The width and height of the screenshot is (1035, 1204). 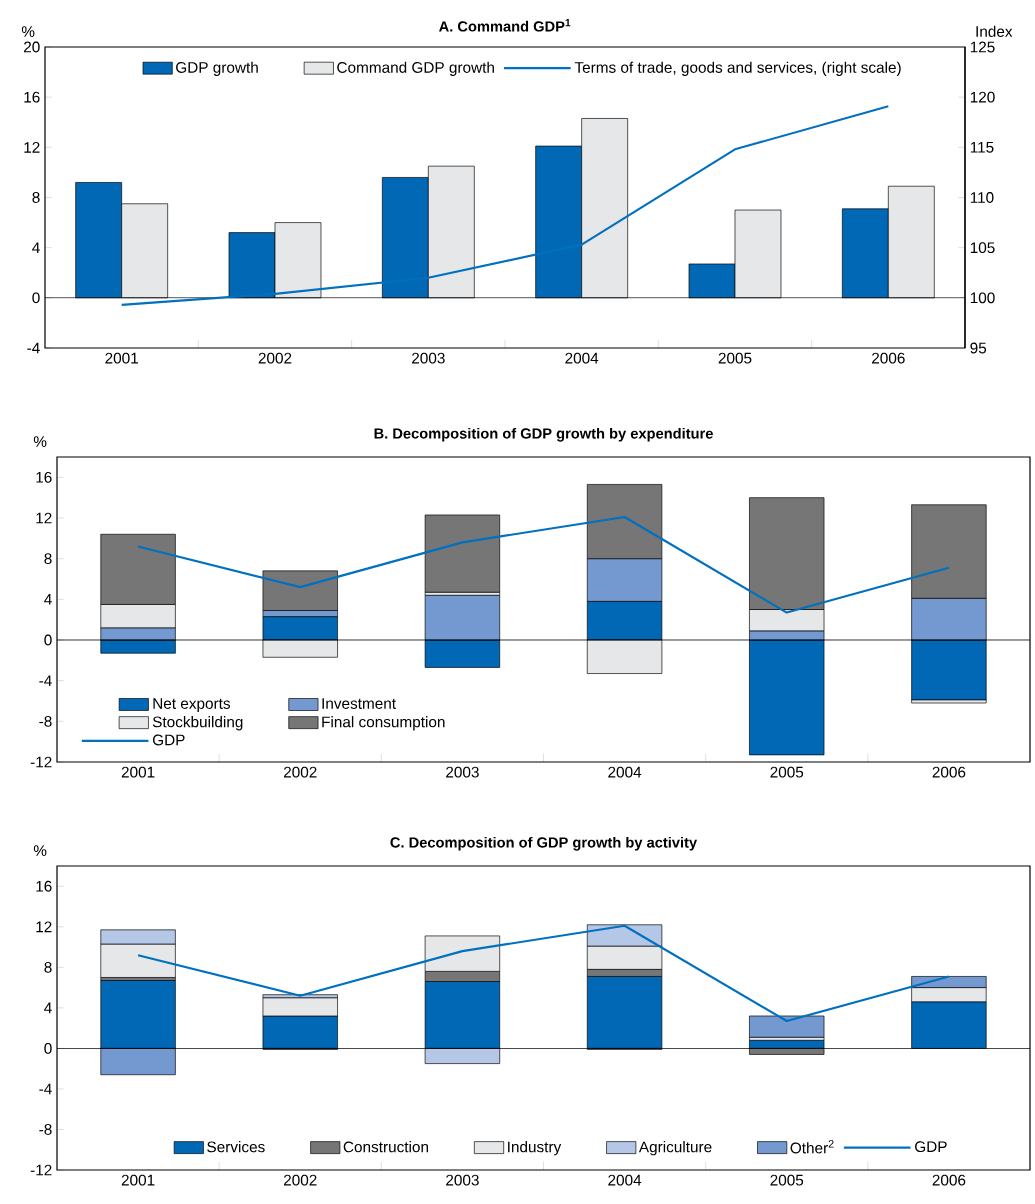 I want to click on chart-title: C. Decomposition of GDP growth by activity, so click(x=544, y=843).